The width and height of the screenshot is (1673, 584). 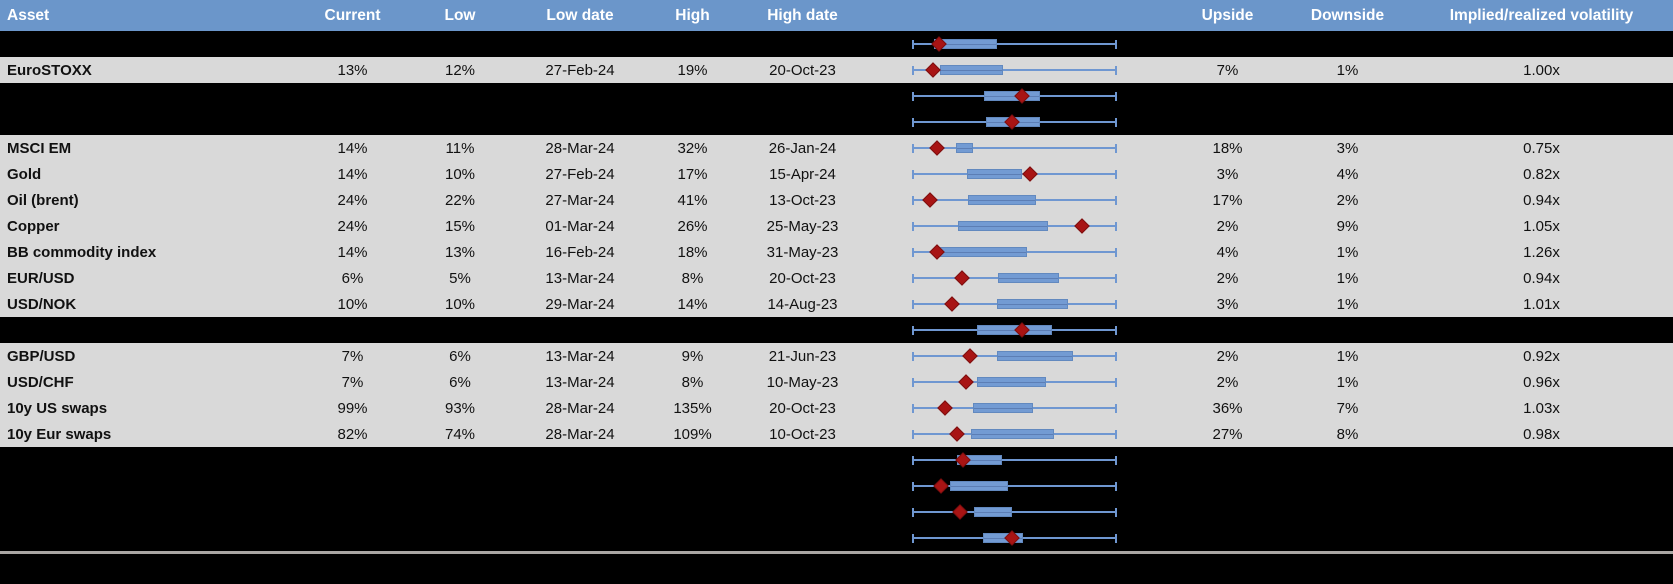 What do you see at coordinates (352, 200) in the screenshot?
I see `current-value: 24%` at bounding box center [352, 200].